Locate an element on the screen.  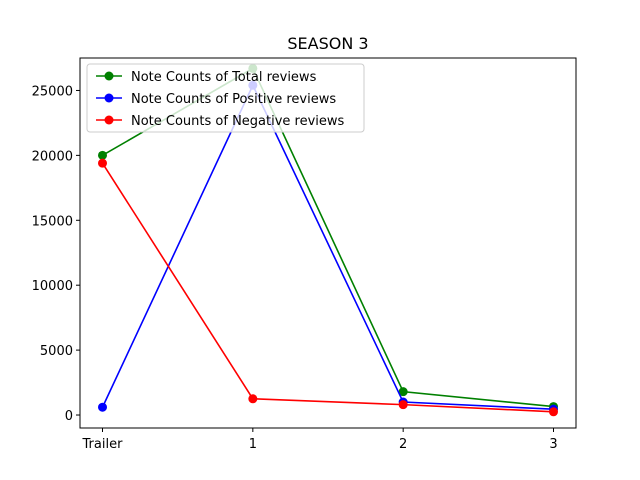
y-tick-label: 15000 is located at coordinates (52, 221).